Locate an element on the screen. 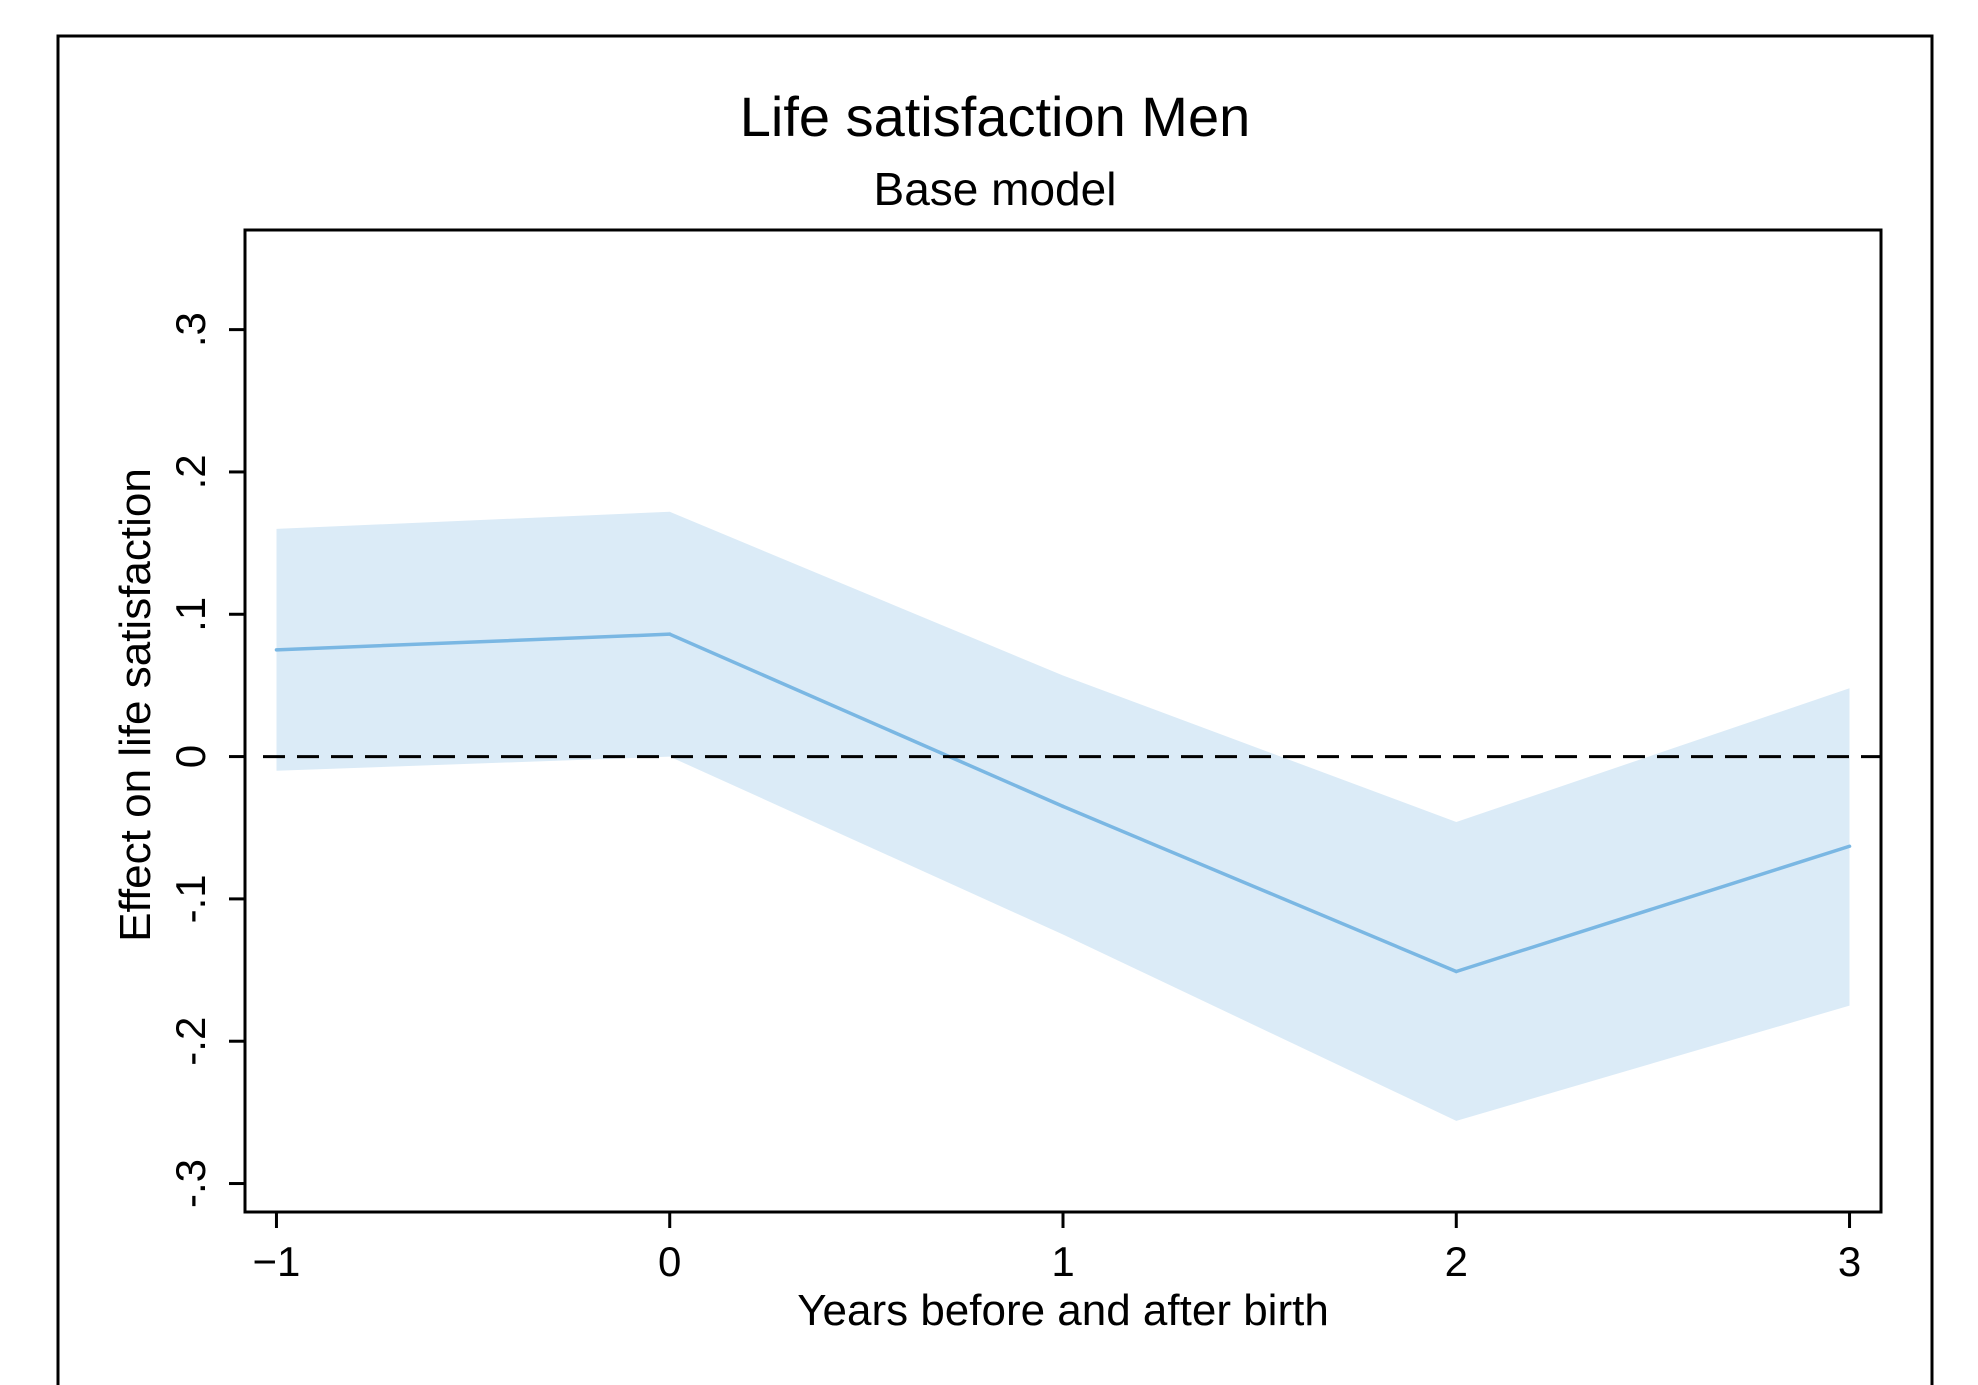 This screenshot has height=1385, width=1978. x-tick-label: 1 is located at coordinates (1062, 1261).